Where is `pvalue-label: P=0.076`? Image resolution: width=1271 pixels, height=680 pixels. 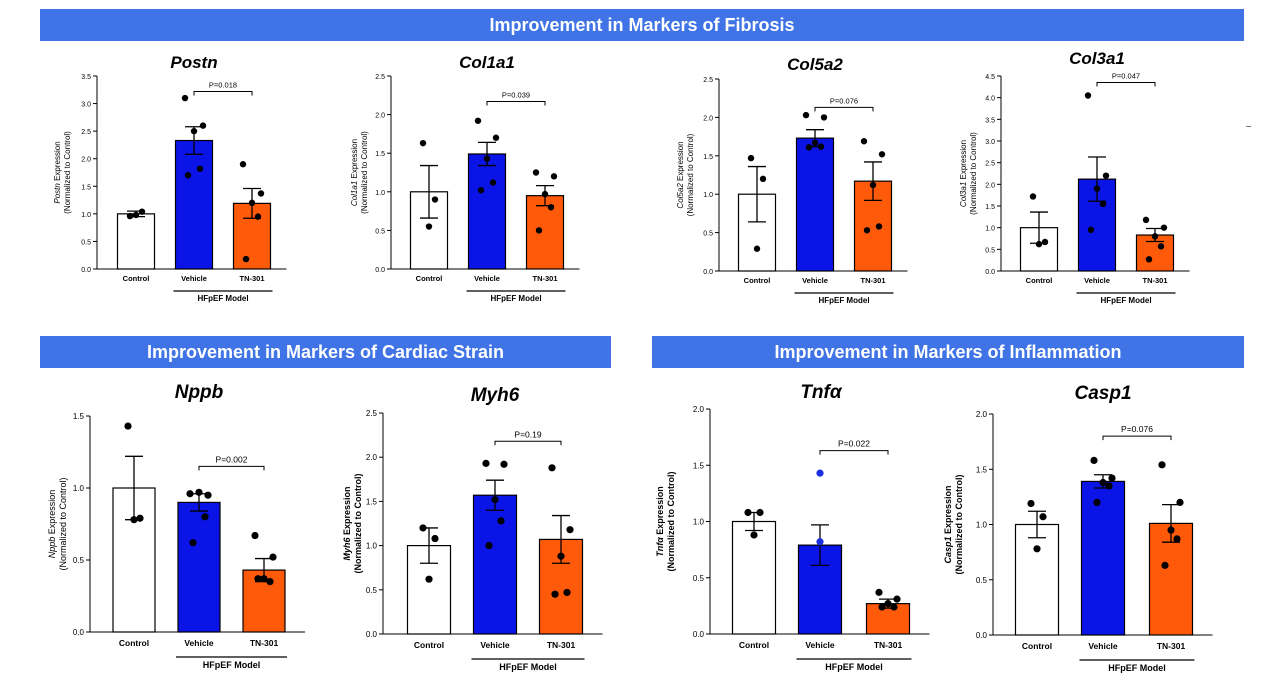
pvalue-label: P=0.076 is located at coordinates (1137, 429).